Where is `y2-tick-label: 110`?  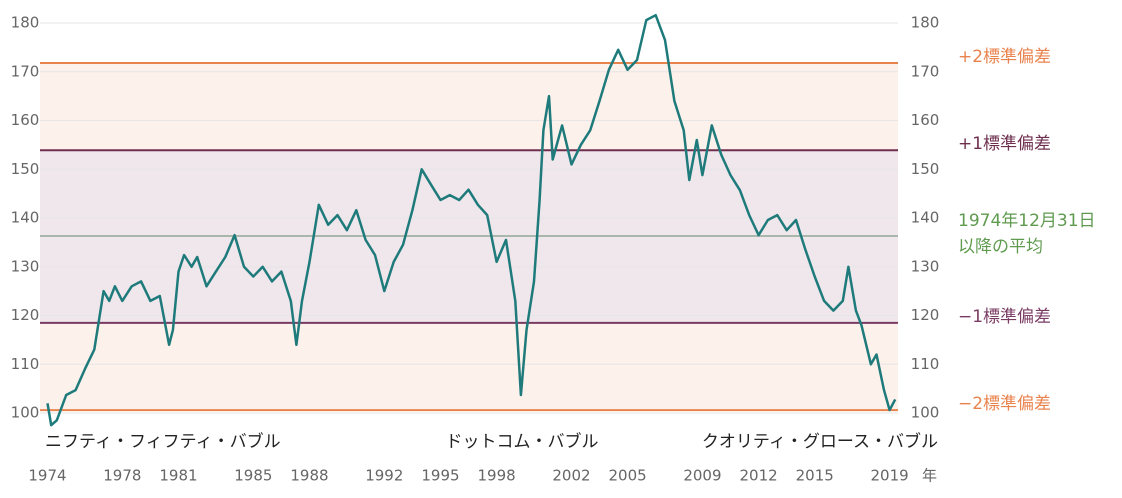 y2-tick-label: 110 is located at coordinates (925, 364).